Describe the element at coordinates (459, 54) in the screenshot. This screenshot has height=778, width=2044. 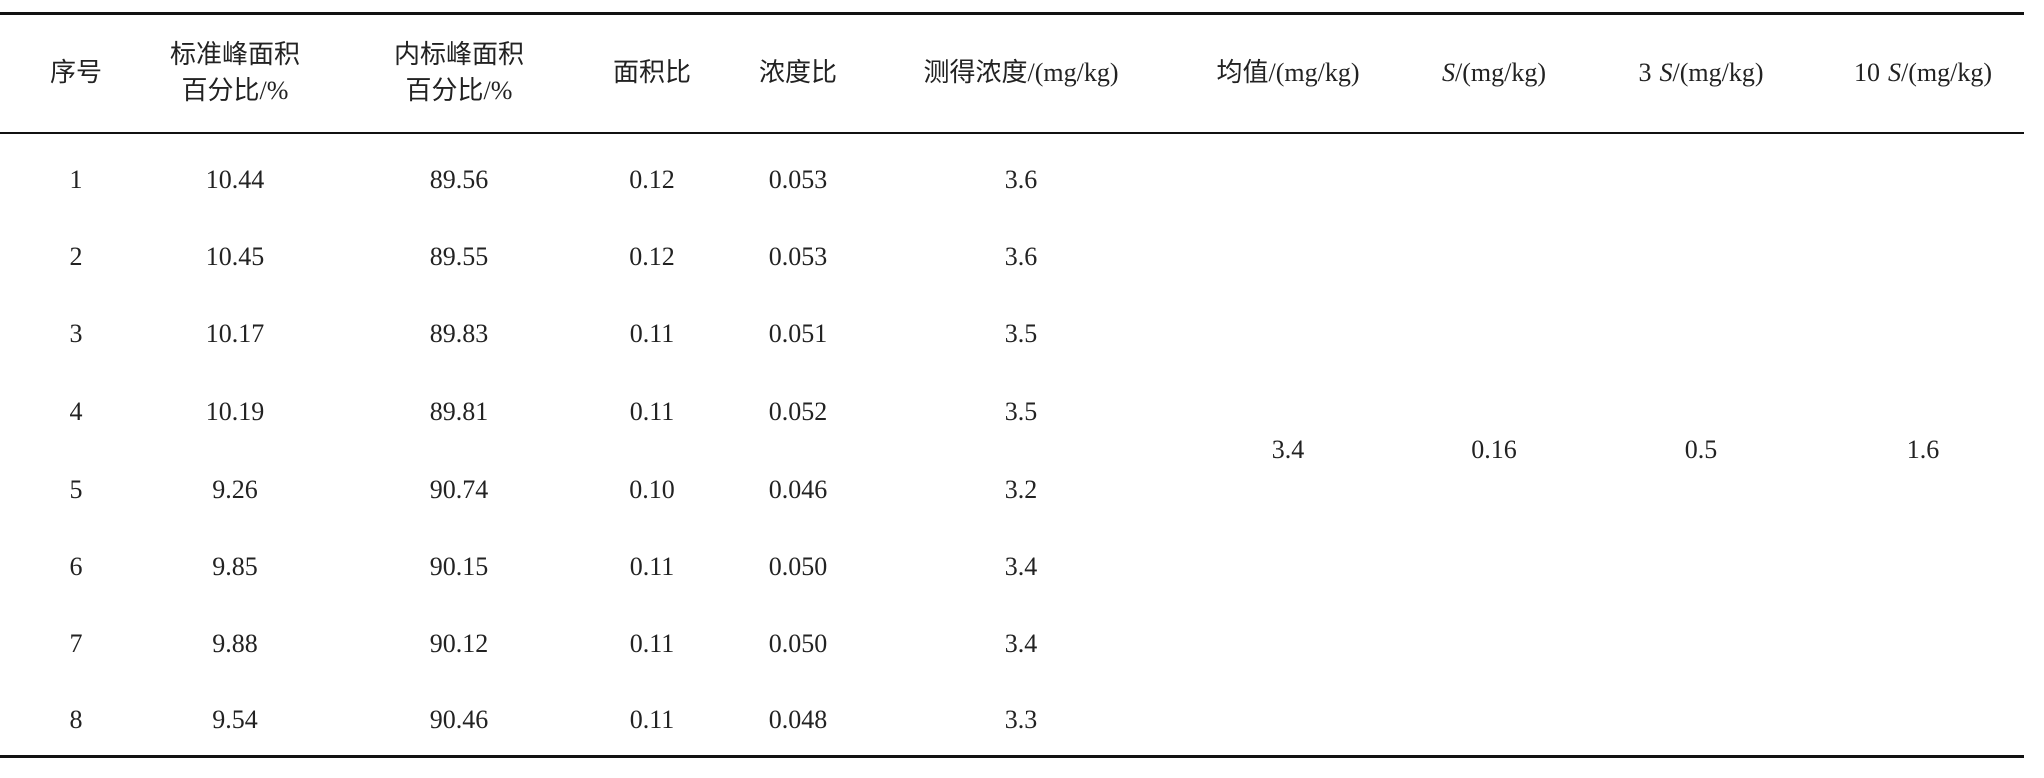
I see `header-line: 内标峰面积` at that location.